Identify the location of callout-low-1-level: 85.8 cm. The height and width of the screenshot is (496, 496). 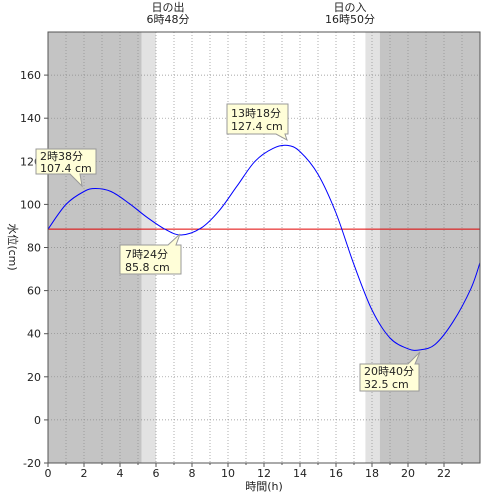
(147, 267).